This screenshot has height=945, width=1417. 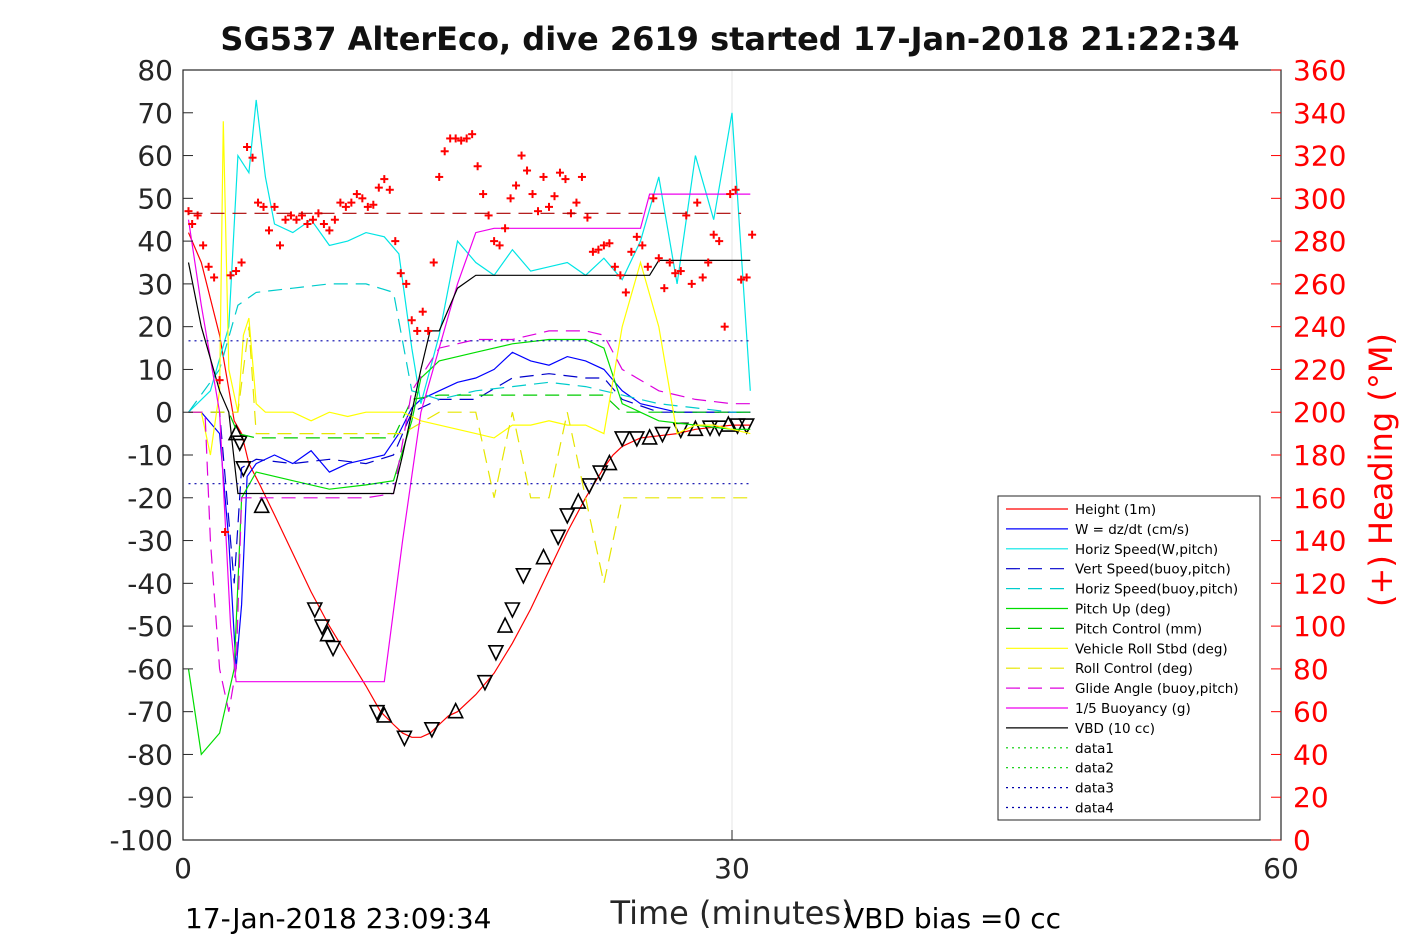 What do you see at coordinates (1311, 669) in the screenshot?
I see `y2-tick-label: 80` at bounding box center [1311, 669].